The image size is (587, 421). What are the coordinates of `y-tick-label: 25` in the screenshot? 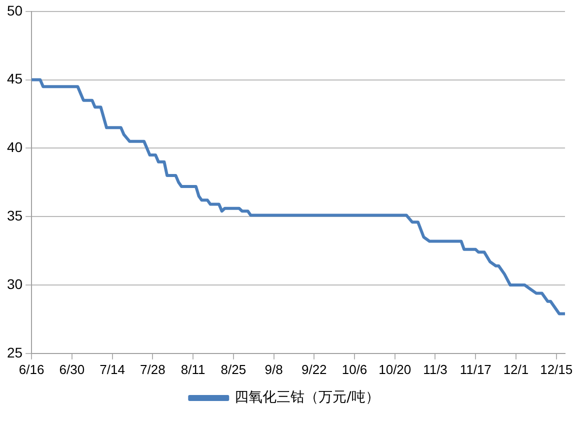 It's located at (14, 352).